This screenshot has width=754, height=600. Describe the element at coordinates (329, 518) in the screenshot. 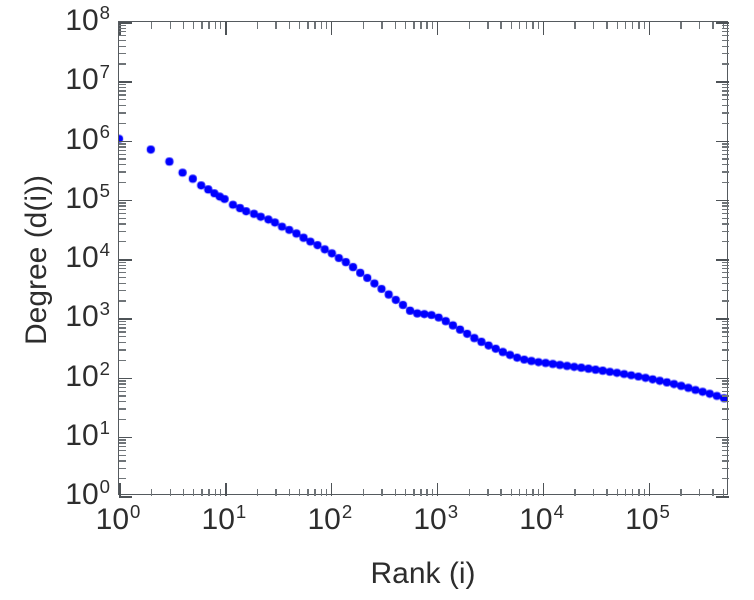

I see `x-tick-label-2: 102` at that location.